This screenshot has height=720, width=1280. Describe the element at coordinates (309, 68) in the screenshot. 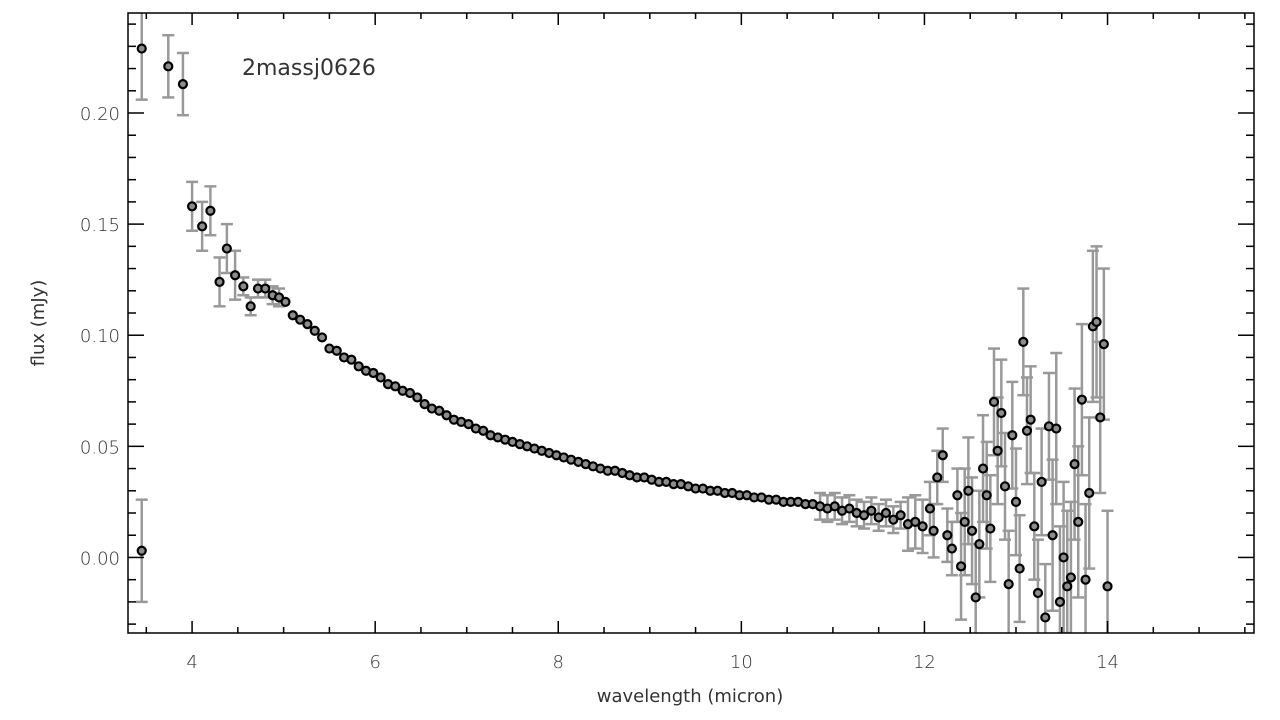

I see `chart-title: 2massj0626` at that location.